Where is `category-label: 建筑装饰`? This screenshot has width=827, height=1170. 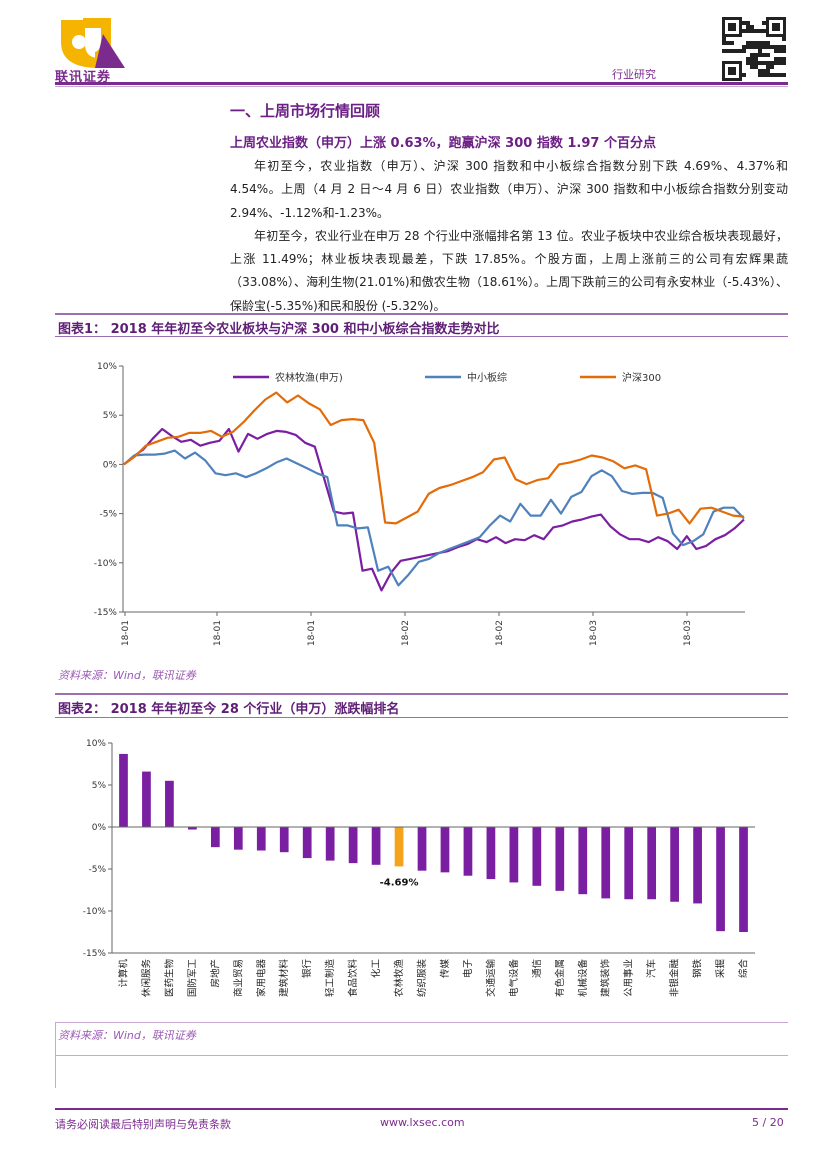 category-label: 建筑装饰 is located at coordinates (606, 978).